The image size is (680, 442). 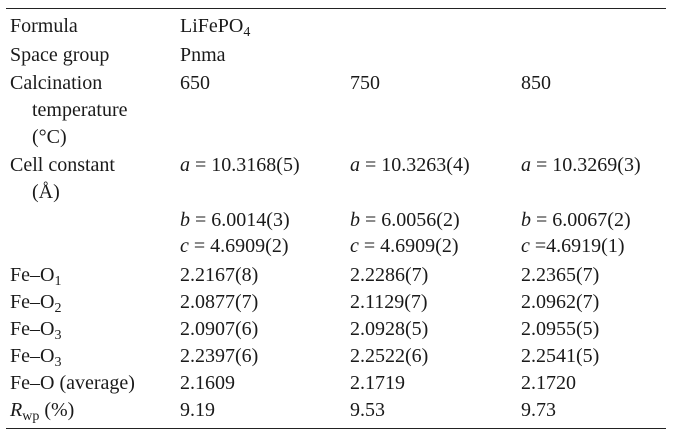 What do you see at coordinates (235, 220) in the screenshot?
I see `cell-b-650: b = 6.0014(3)` at bounding box center [235, 220].